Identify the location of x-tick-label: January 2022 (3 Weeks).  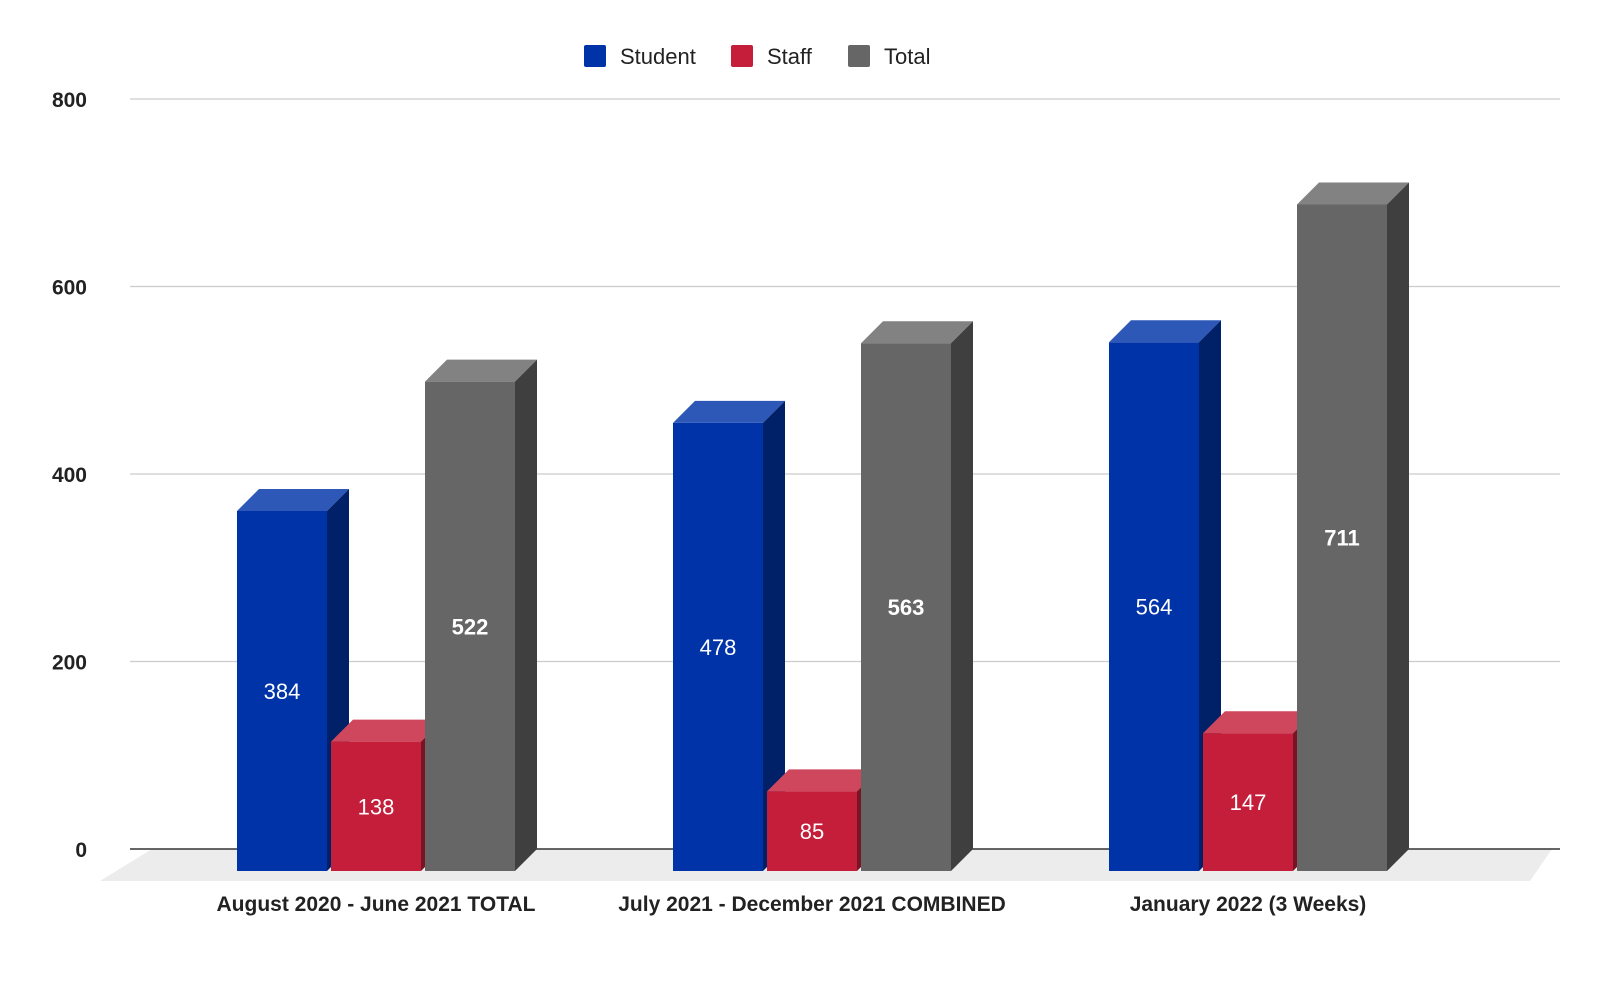
(1248, 904).